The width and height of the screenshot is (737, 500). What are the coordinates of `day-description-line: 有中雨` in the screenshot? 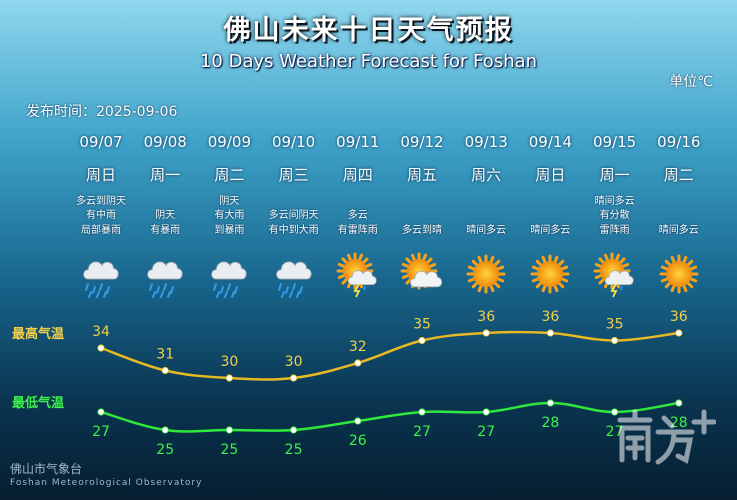 It's located at (101, 215).